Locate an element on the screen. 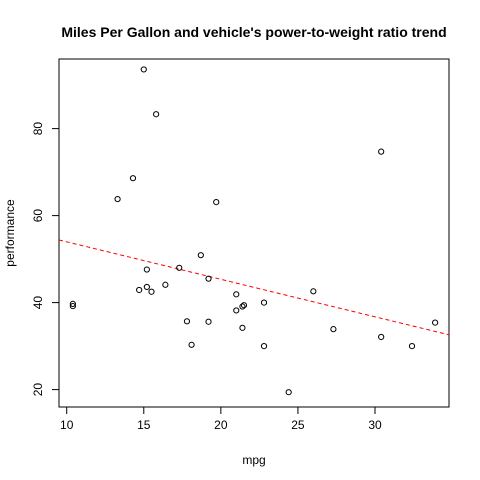 Image resolution: width=480 pixels, height=480 pixels. y-tick-label: 20 is located at coordinates (38, 390).